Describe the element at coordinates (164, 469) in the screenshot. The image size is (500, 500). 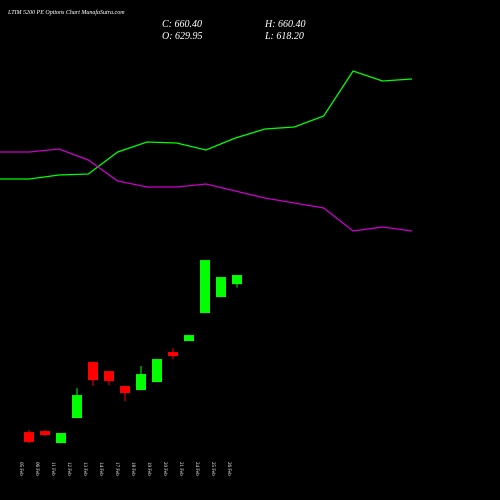
I see `x-tick-label: 20 Feb` at that location.